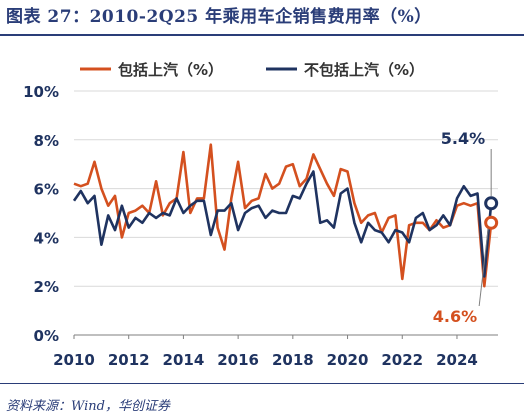 This screenshot has width=524, height=419. What do you see at coordinates (491, 222) in the screenshot?
I see `series-1-end-marker` at bounding box center [491, 222].